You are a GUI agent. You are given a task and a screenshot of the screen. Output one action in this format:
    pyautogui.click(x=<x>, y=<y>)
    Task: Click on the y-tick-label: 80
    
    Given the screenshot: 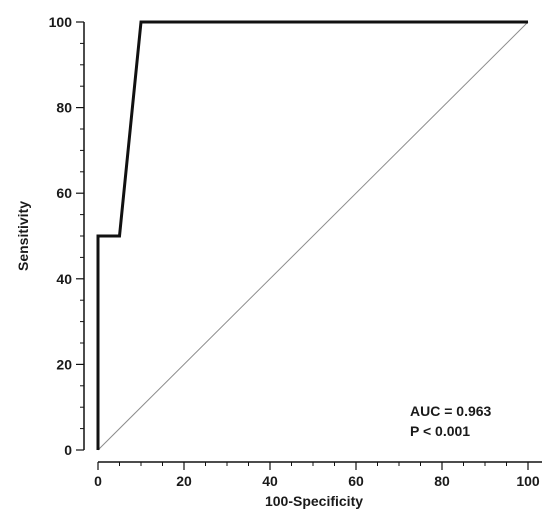 What is the action you would take?
    pyautogui.click(x=64, y=108)
    